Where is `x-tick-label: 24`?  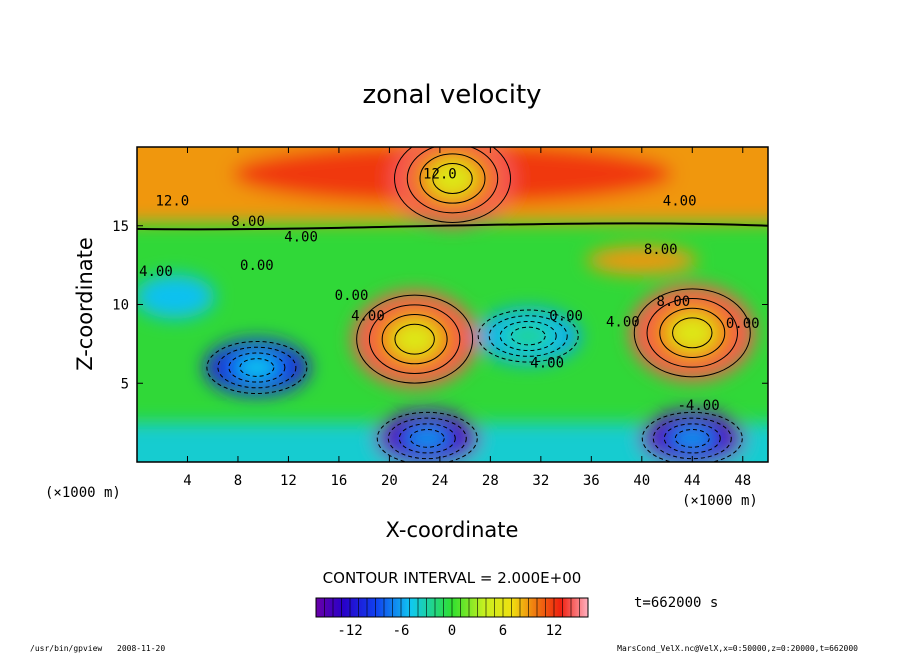 x-tick-label: 24 is located at coordinates (439, 481).